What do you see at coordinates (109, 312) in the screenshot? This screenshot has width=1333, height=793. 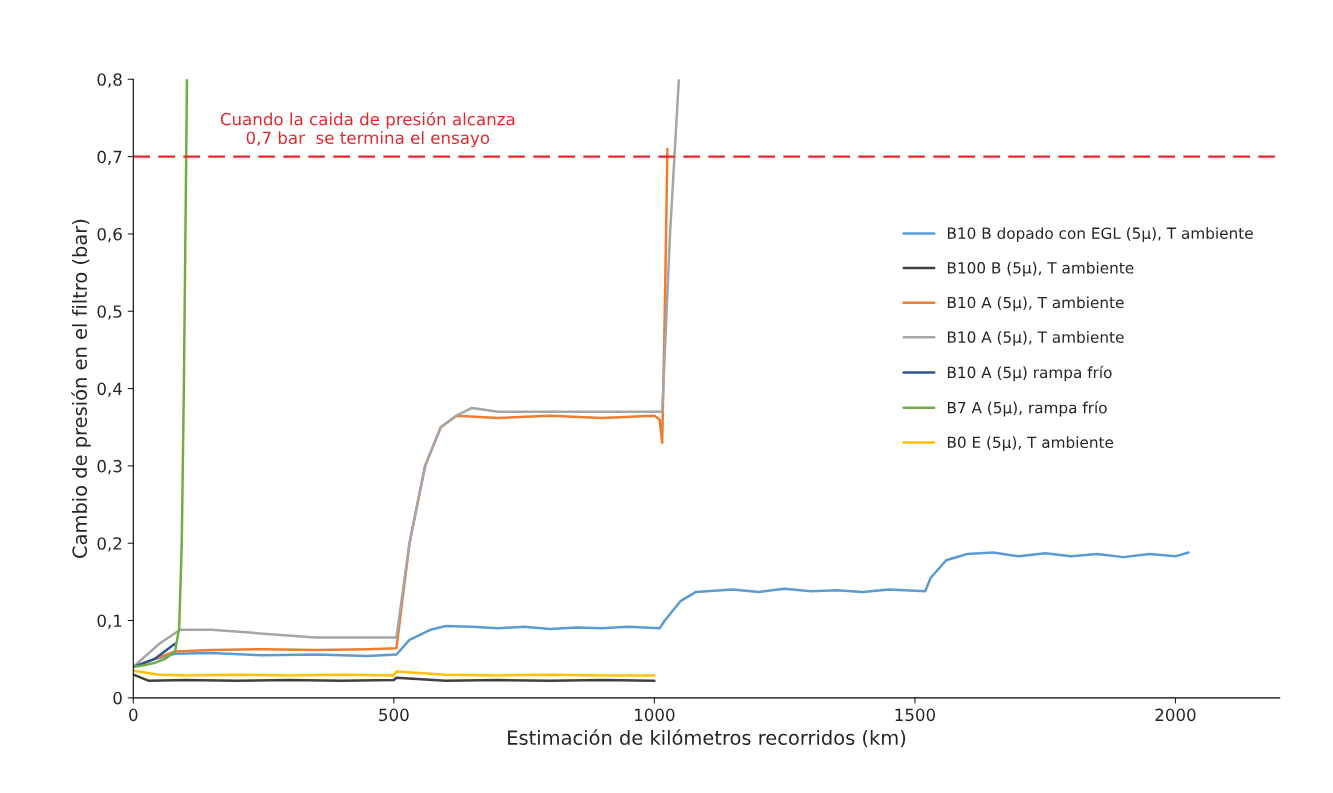 I see `y-tick-label: 0,5` at bounding box center [109, 312].